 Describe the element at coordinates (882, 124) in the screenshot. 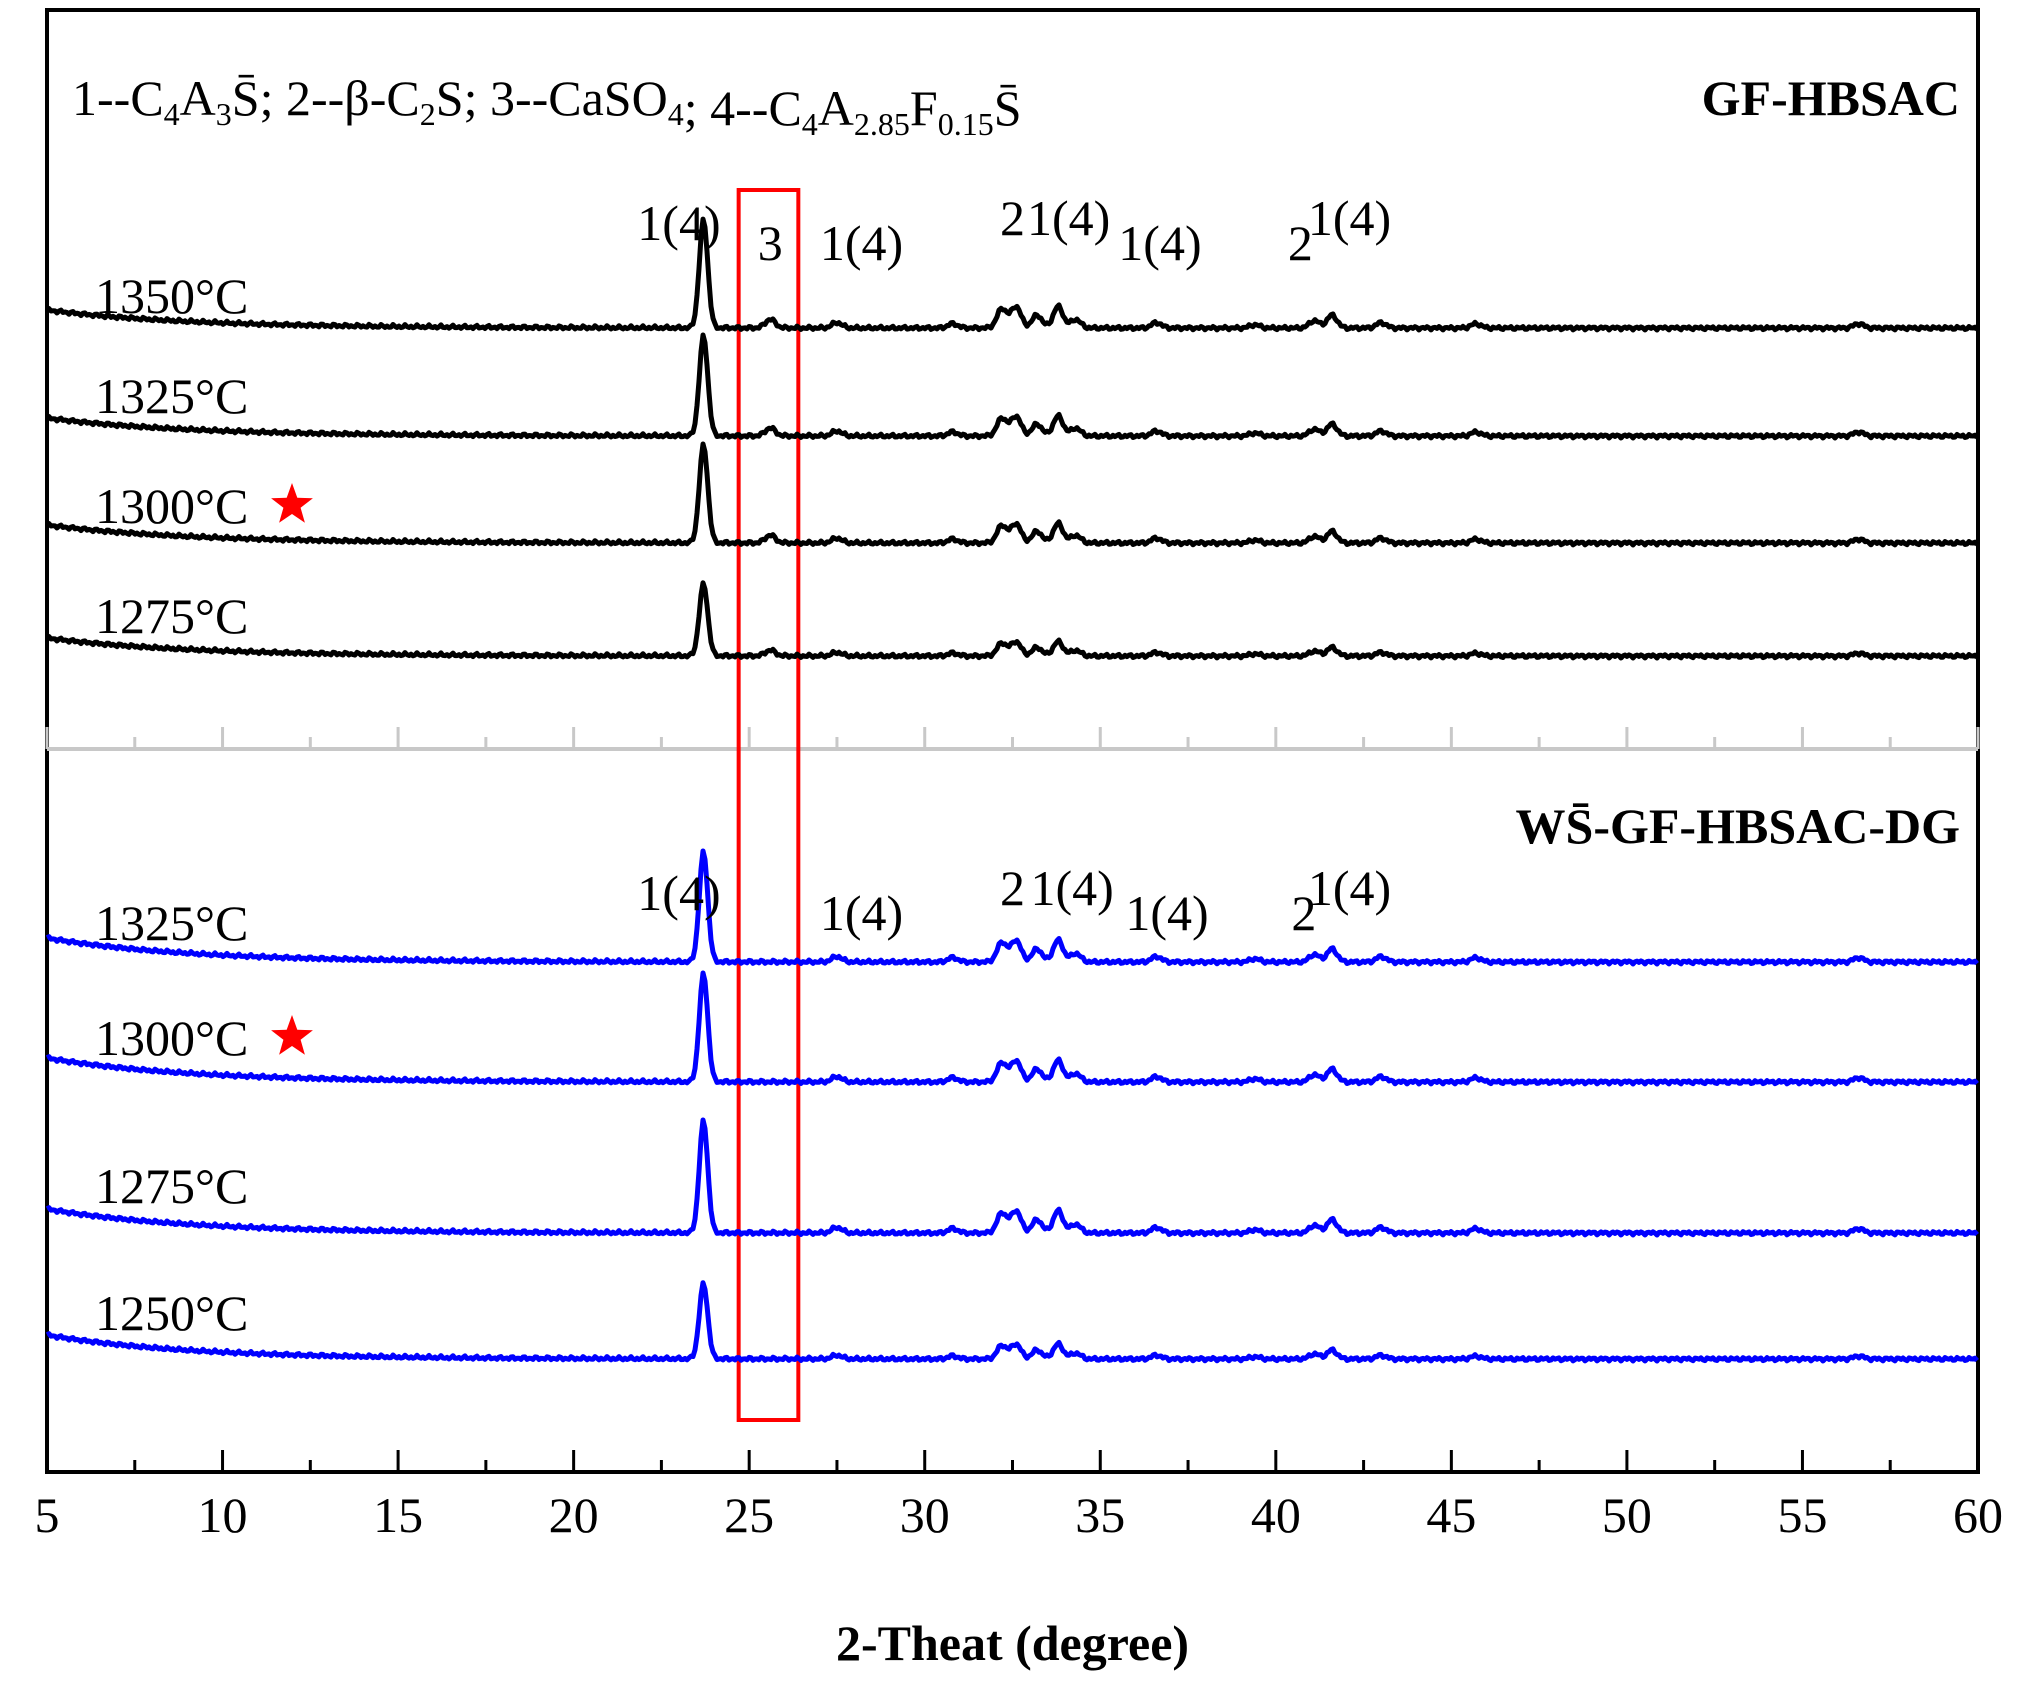

I see `legend-subscript: 2.85` at that location.